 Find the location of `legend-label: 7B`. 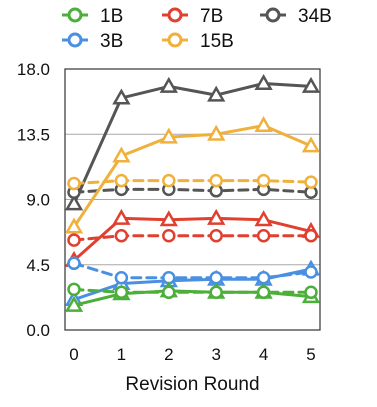

legend-label: 7B is located at coordinates (211, 16).